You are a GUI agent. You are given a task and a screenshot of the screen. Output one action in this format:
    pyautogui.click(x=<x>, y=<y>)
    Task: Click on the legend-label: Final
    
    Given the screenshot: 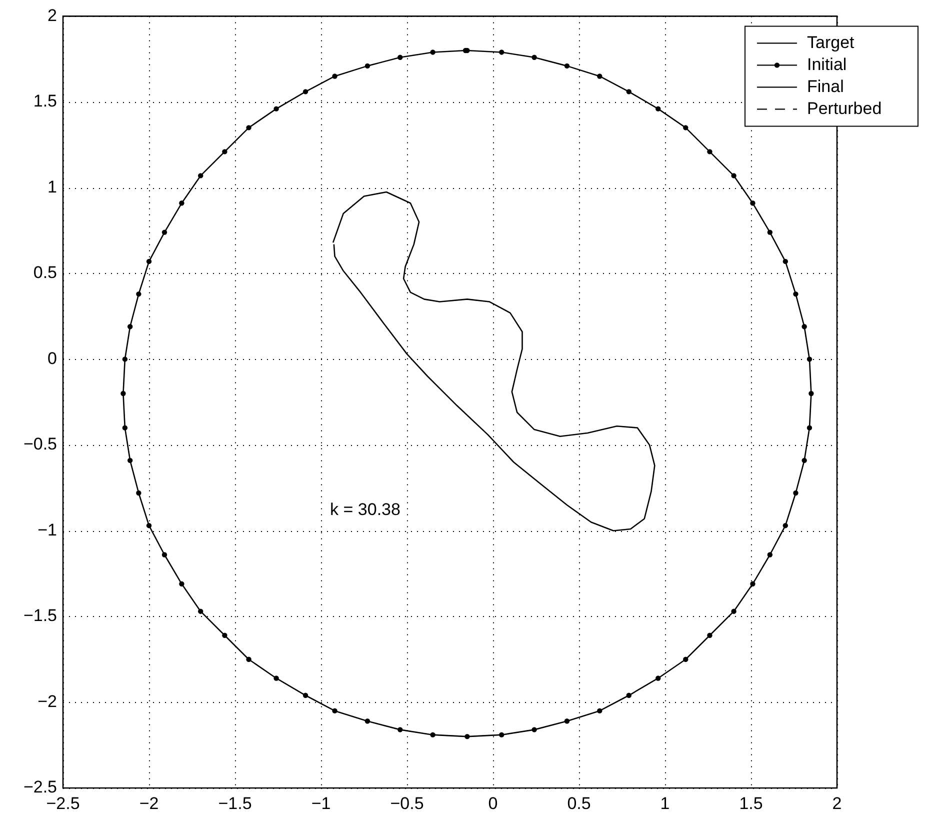 What is the action you would take?
    pyautogui.click(x=825, y=86)
    